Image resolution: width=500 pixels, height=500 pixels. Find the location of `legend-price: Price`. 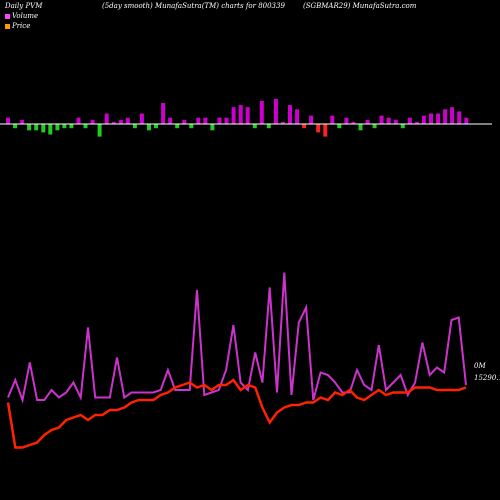

legend-price: Price is located at coordinates (17, 26).